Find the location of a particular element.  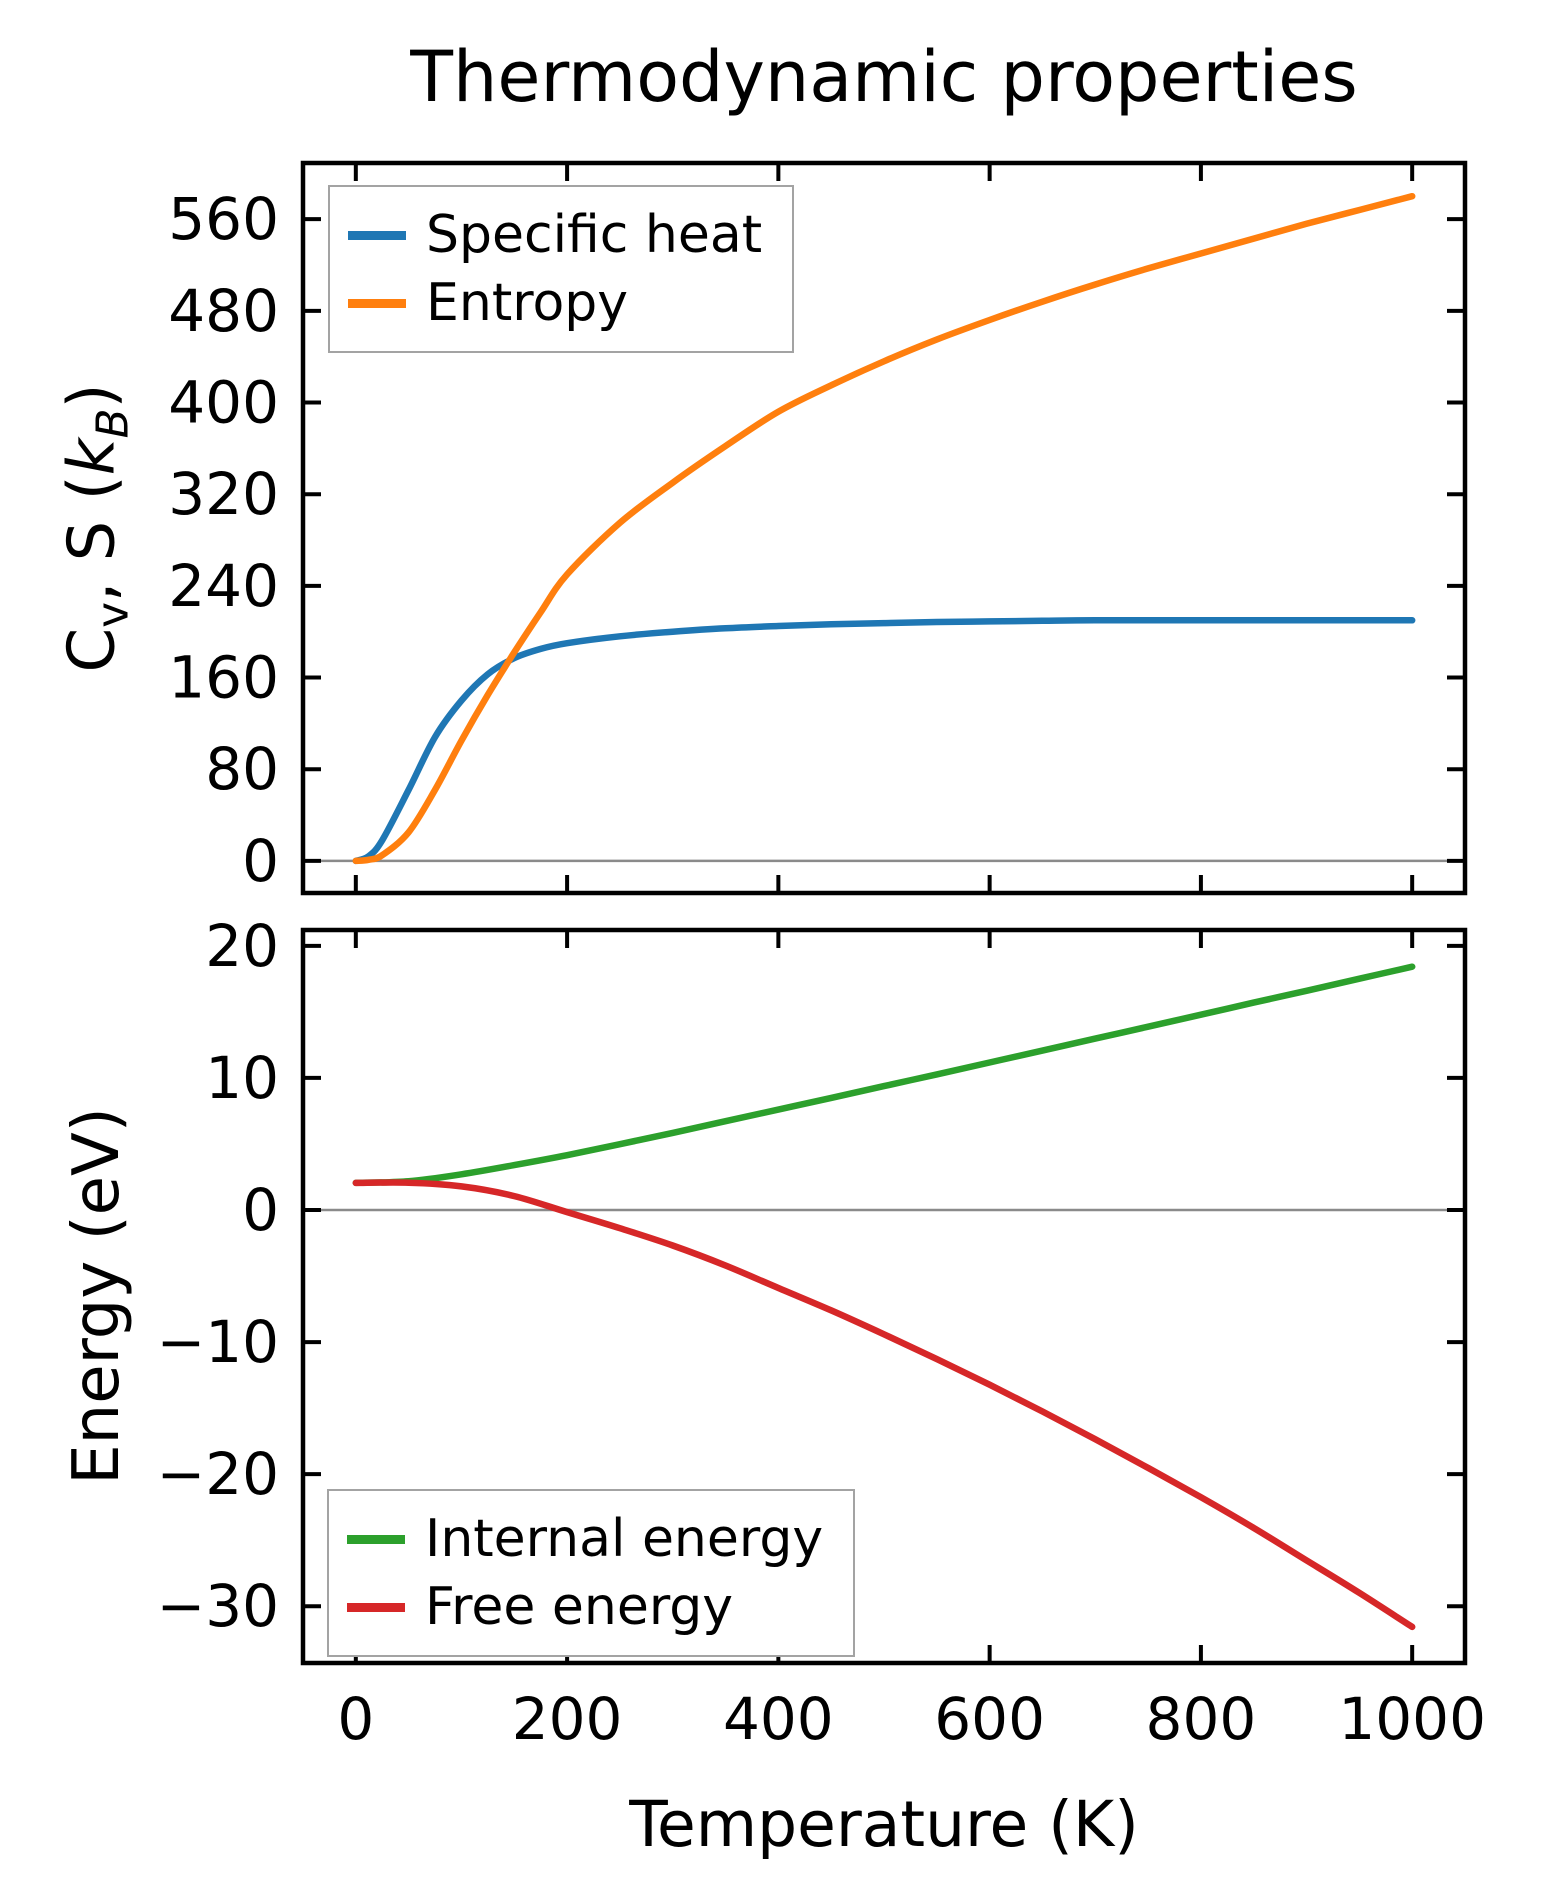

y-tick-label: 10 is located at coordinates (242, 1078).